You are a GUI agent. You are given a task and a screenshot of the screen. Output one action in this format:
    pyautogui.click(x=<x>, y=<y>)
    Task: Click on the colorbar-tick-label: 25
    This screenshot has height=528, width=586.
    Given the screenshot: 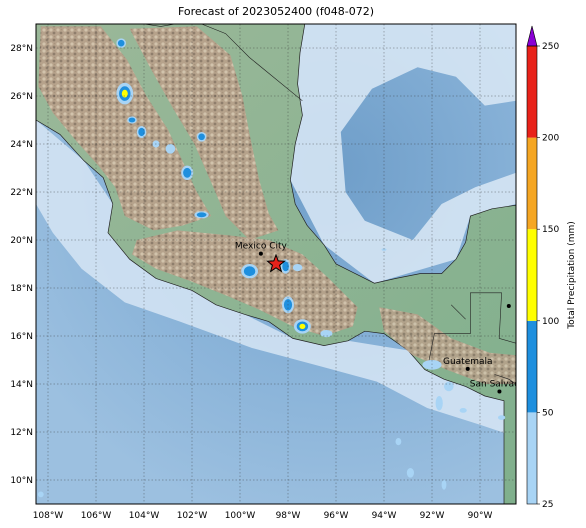 What is the action you would take?
    pyautogui.click(x=547, y=505)
    